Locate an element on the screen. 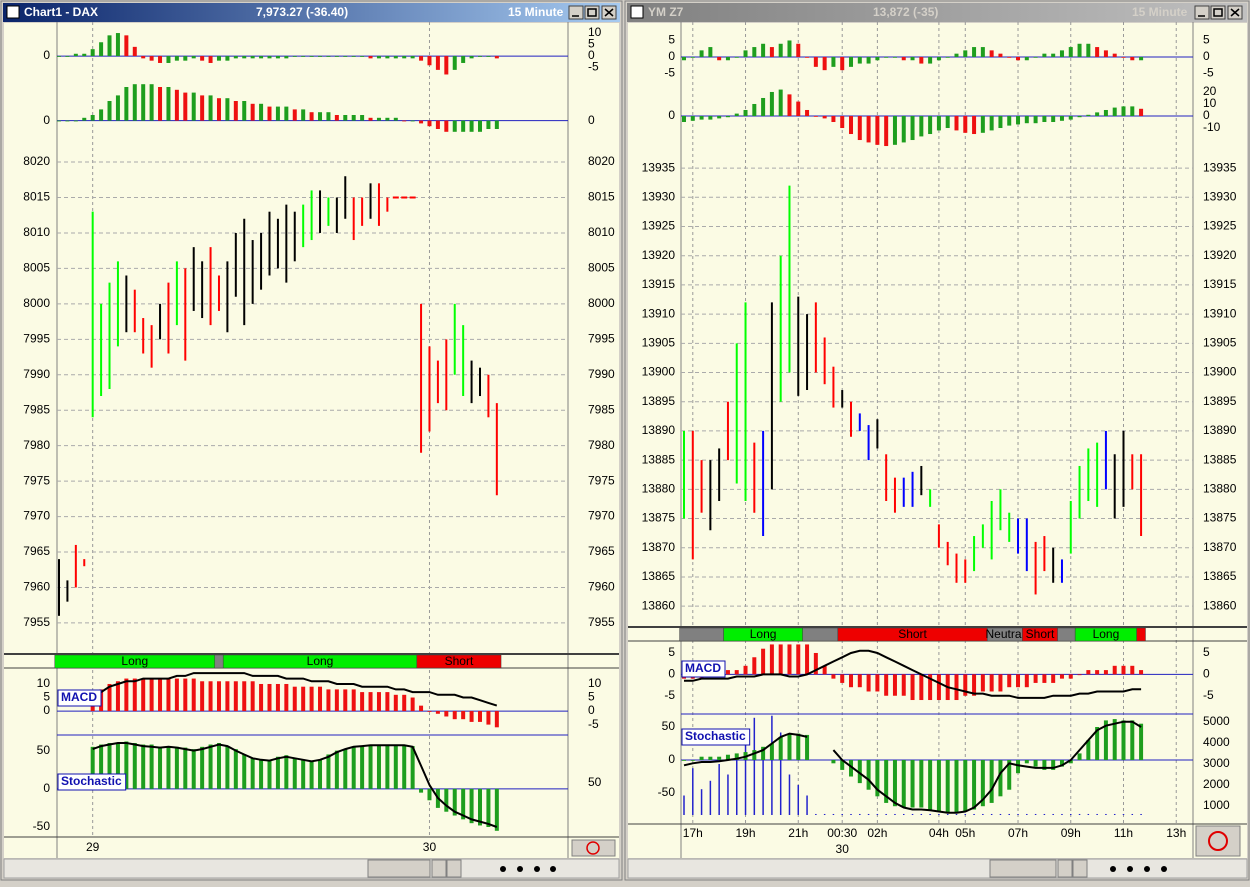 The height and width of the screenshot is (887, 1250). y2-tick-label: 3000 is located at coordinates (1216, 763).